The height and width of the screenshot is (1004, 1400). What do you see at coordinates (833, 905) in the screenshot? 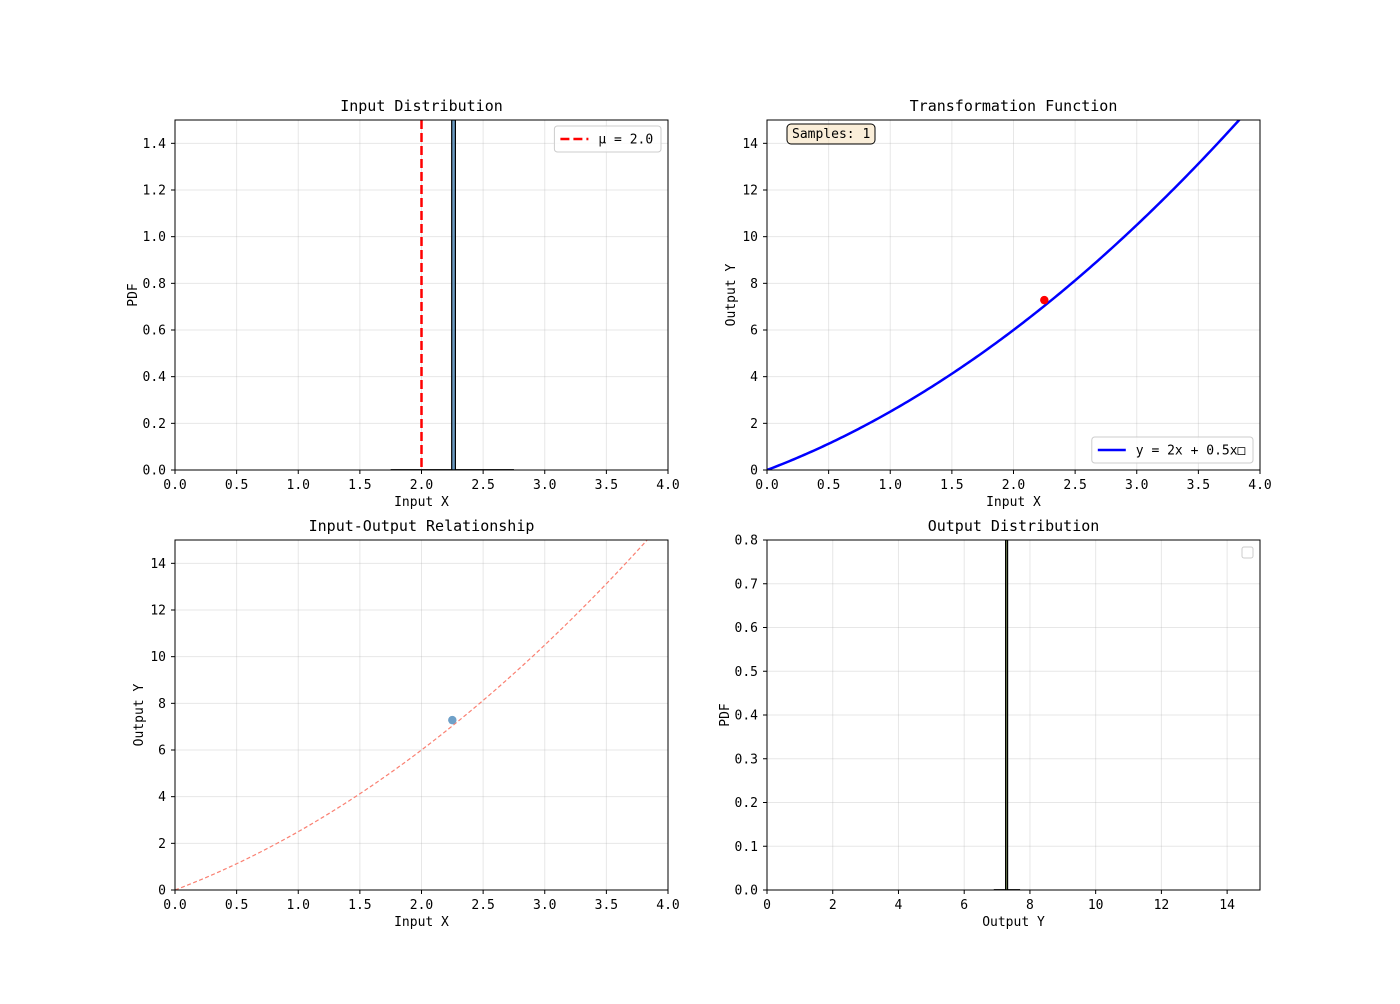
I see `x-tick-label: 2` at bounding box center [833, 905].